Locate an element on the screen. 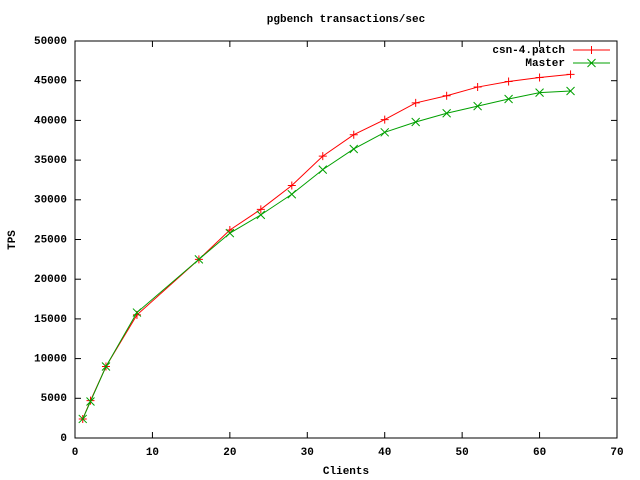  x-tick-label: 0 is located at coordinates (75, 453).